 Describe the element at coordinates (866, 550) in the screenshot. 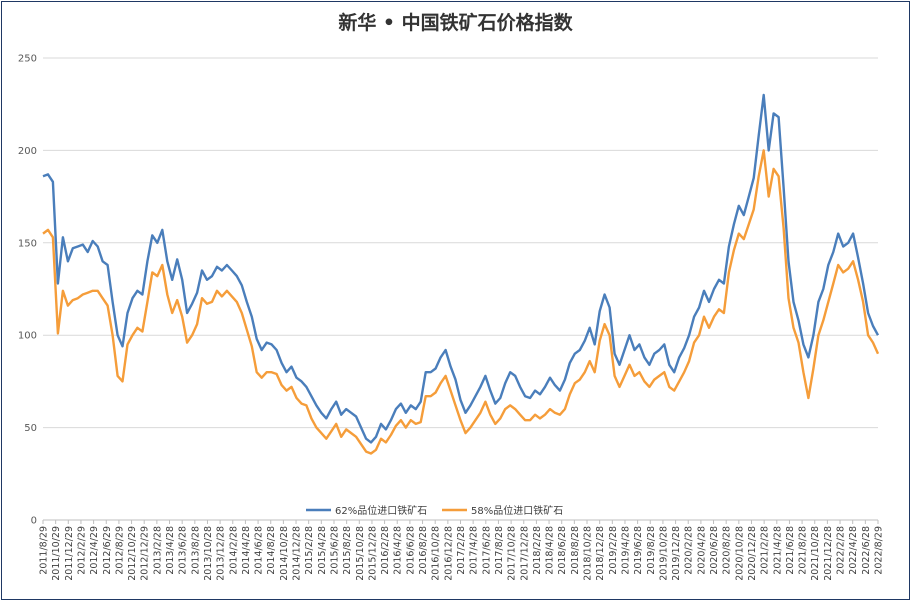

I see `x-tick-label: 2022/6/28` at that location.